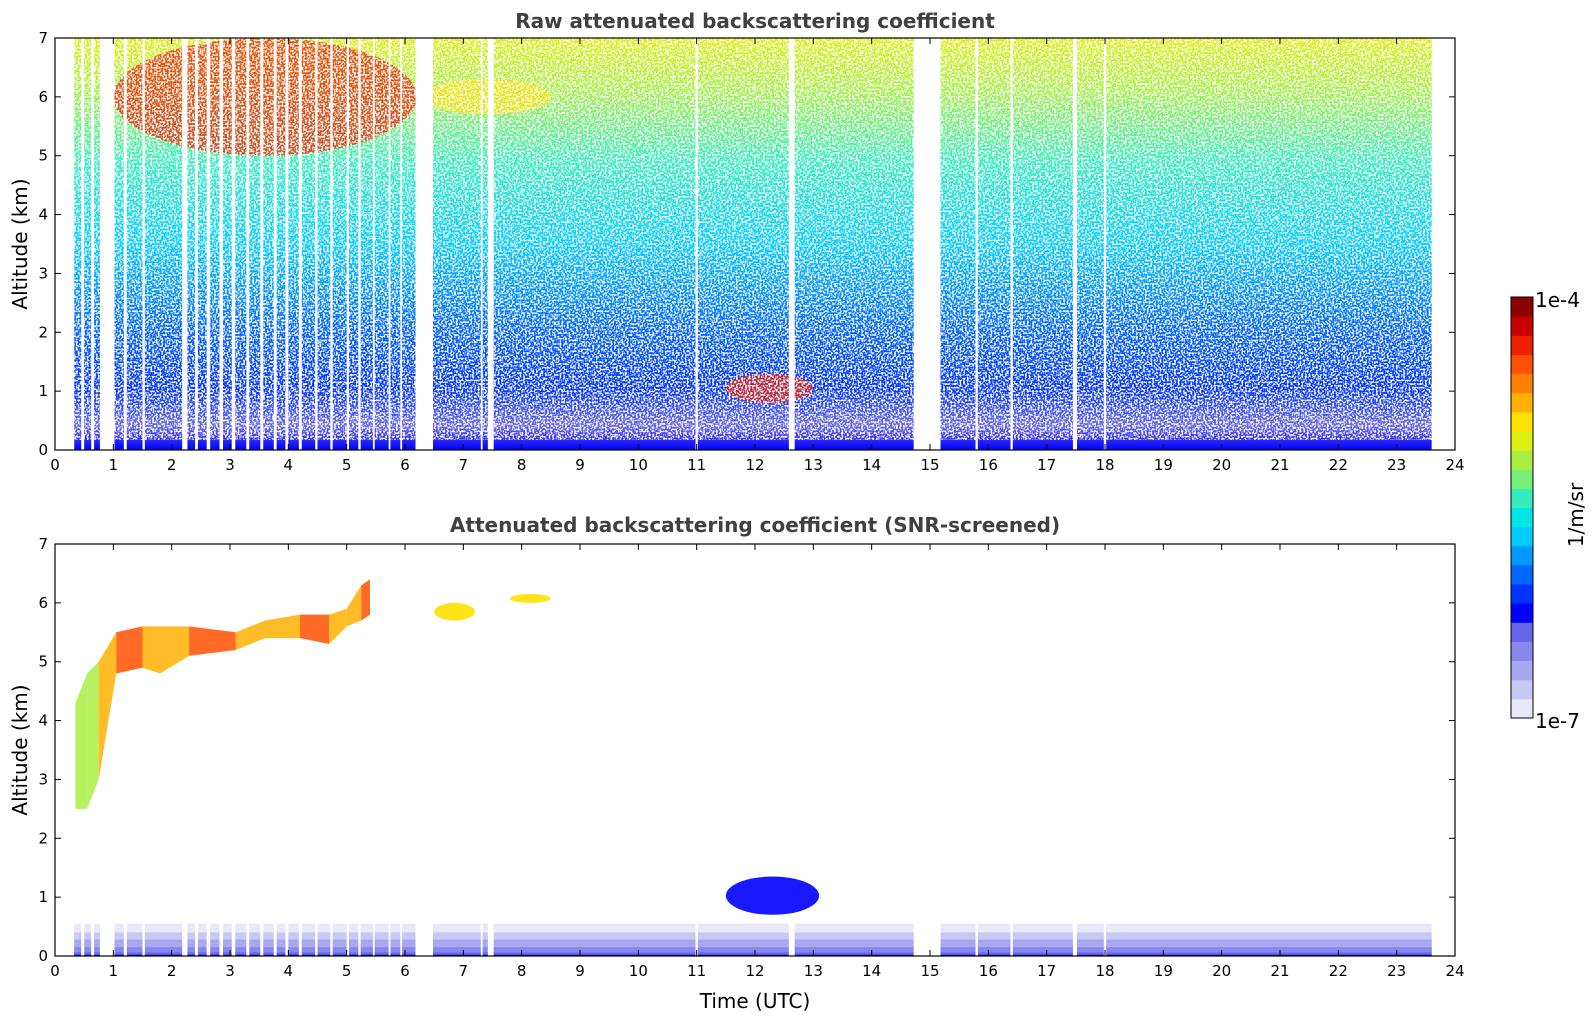  What do you see at coordinates (289, 465) in the screenshot?
I see `x-tick-label: 4` at bounding box center [289, 465].